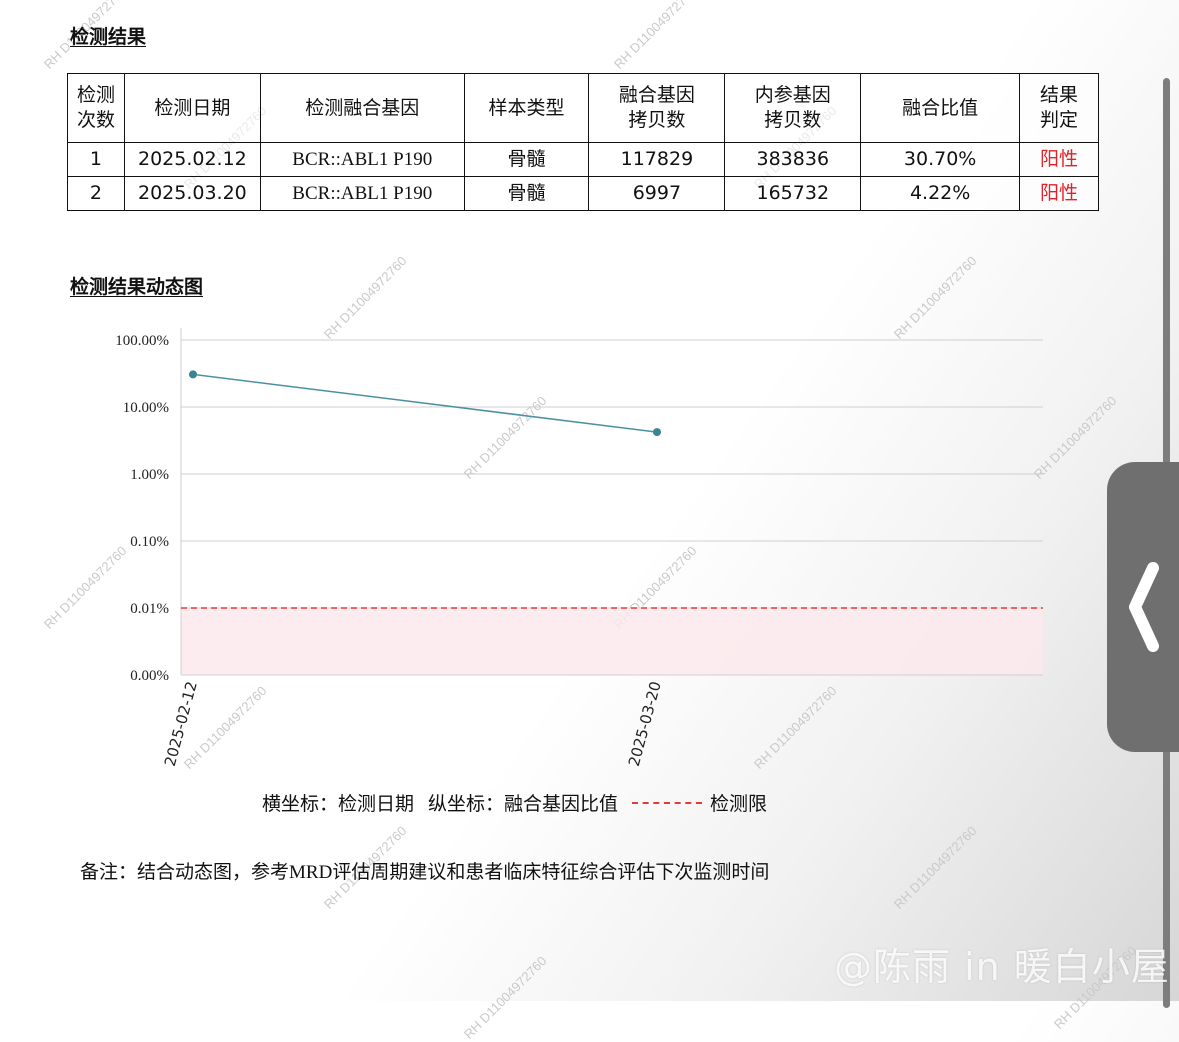 This screenshot has height=1042, width=1179. Describe the element at coordinates (149, 676) in the screenshot. I see `y-tick-label: 0.00%` at that location.